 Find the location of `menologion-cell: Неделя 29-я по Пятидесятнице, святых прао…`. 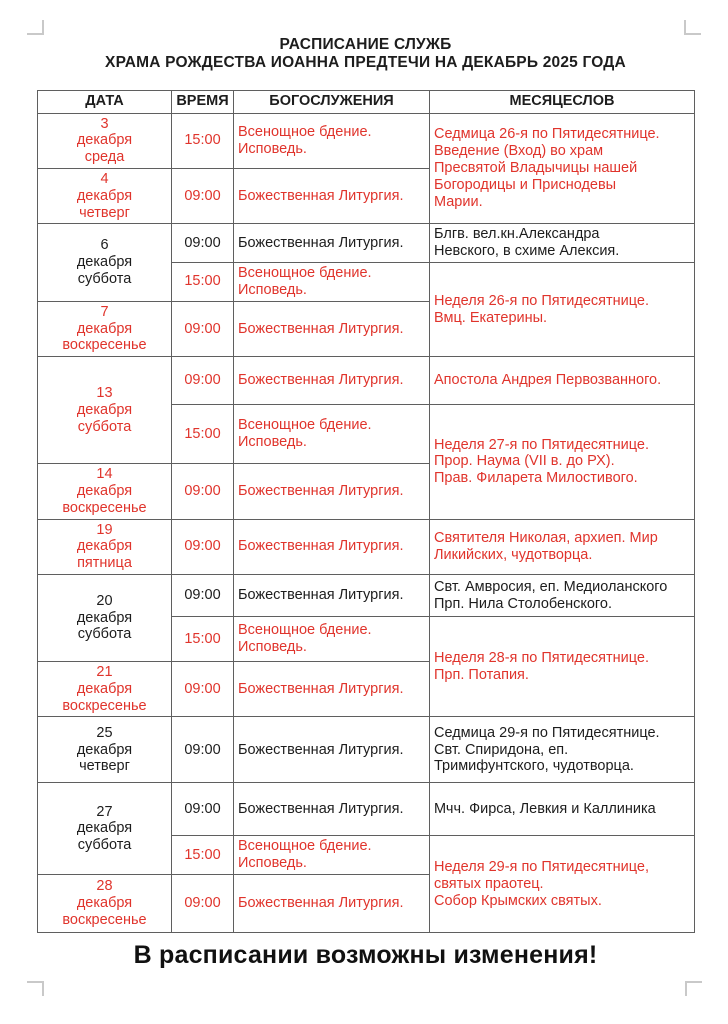

menologion-cell: Неделя 29-я по Пятидесятнице, святых прао… is located at coordinates (562, 884).